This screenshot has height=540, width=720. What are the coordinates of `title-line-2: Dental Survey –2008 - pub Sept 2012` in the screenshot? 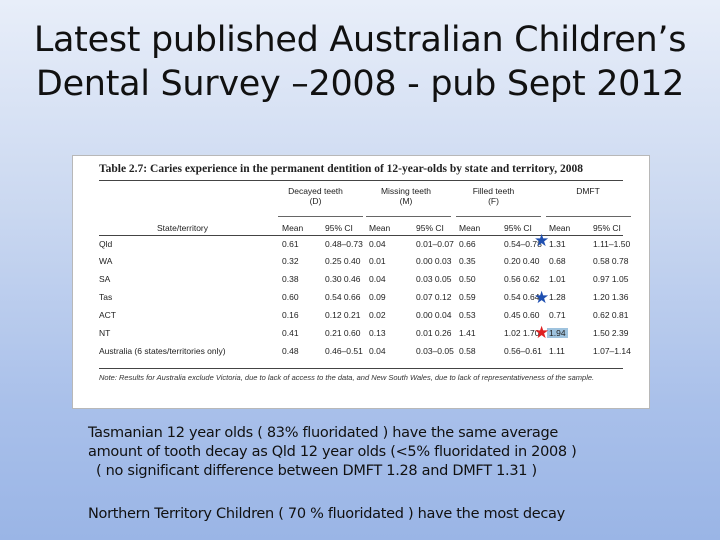 It's located at (360, 84).